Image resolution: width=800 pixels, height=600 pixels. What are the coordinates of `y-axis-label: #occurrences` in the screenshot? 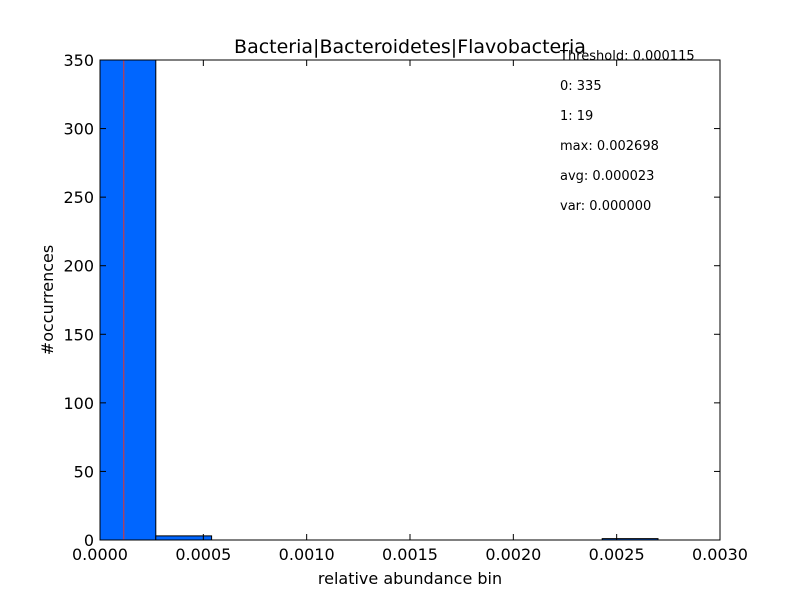 It's located at (47, 300).